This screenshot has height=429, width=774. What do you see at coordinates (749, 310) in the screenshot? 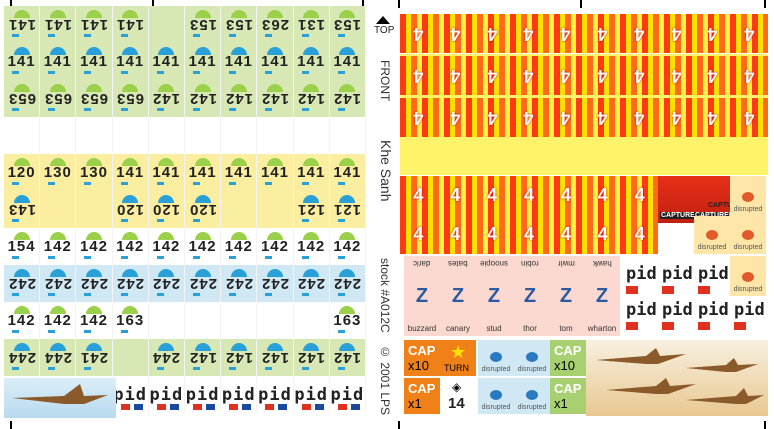
I see `pid-label: pid` at bounding box center [749, 310].